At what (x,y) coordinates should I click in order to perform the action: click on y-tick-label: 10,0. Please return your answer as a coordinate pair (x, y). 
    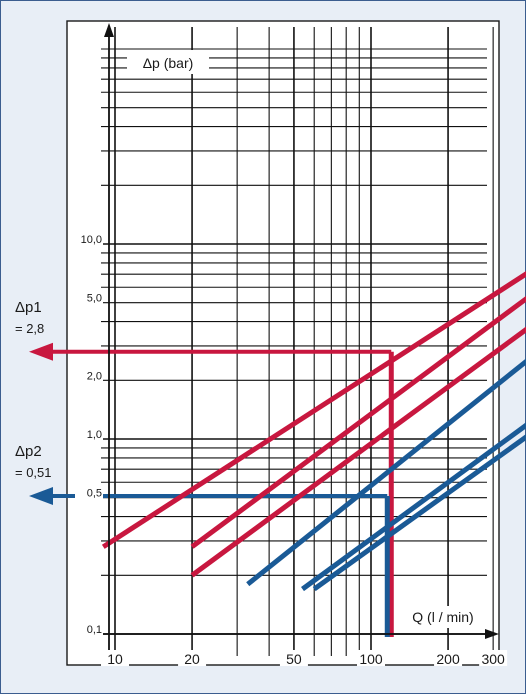
    Looking at the image, I should click on (91, 240).